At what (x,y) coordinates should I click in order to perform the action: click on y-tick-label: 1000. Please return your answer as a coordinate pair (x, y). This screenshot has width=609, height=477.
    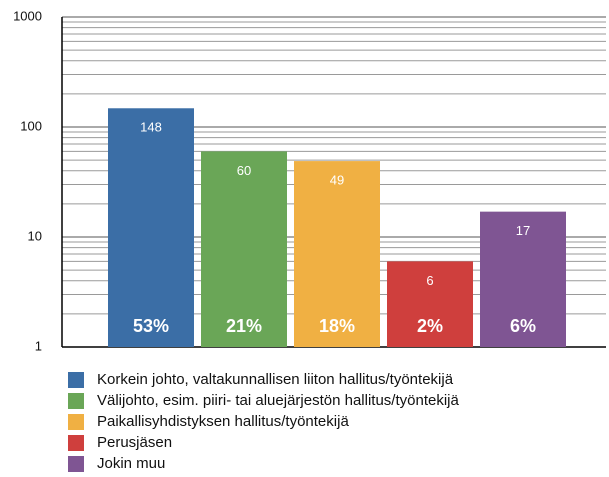
    Looking at the image, I should click on (27, 15).